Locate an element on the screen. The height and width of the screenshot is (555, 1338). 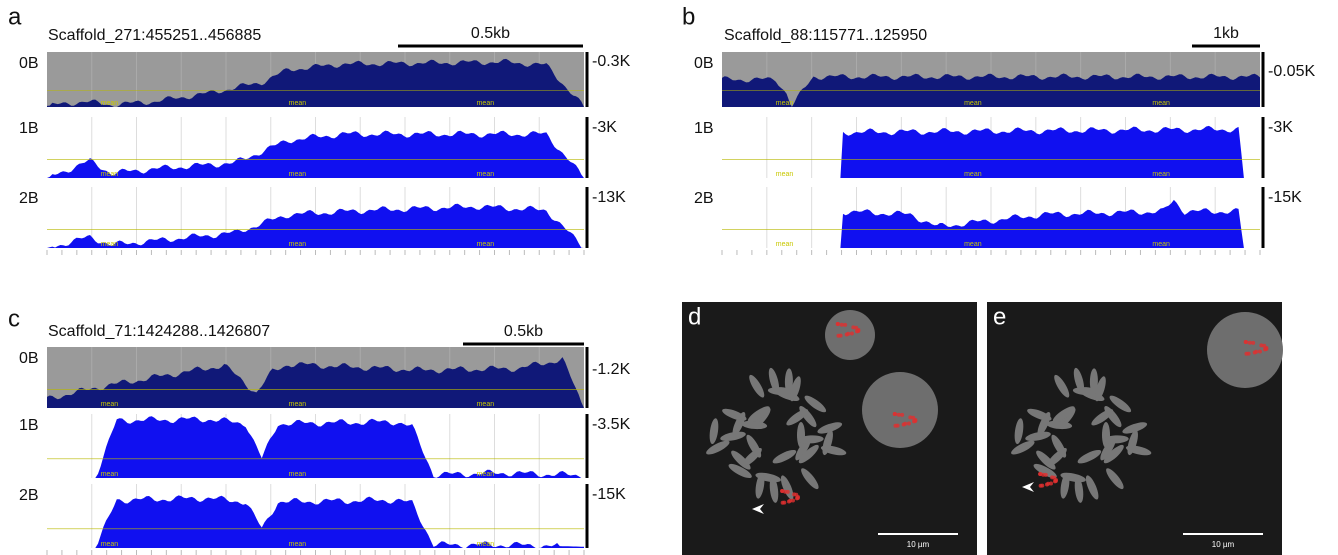
panel-letter: e is located at coordinates (999, 316).